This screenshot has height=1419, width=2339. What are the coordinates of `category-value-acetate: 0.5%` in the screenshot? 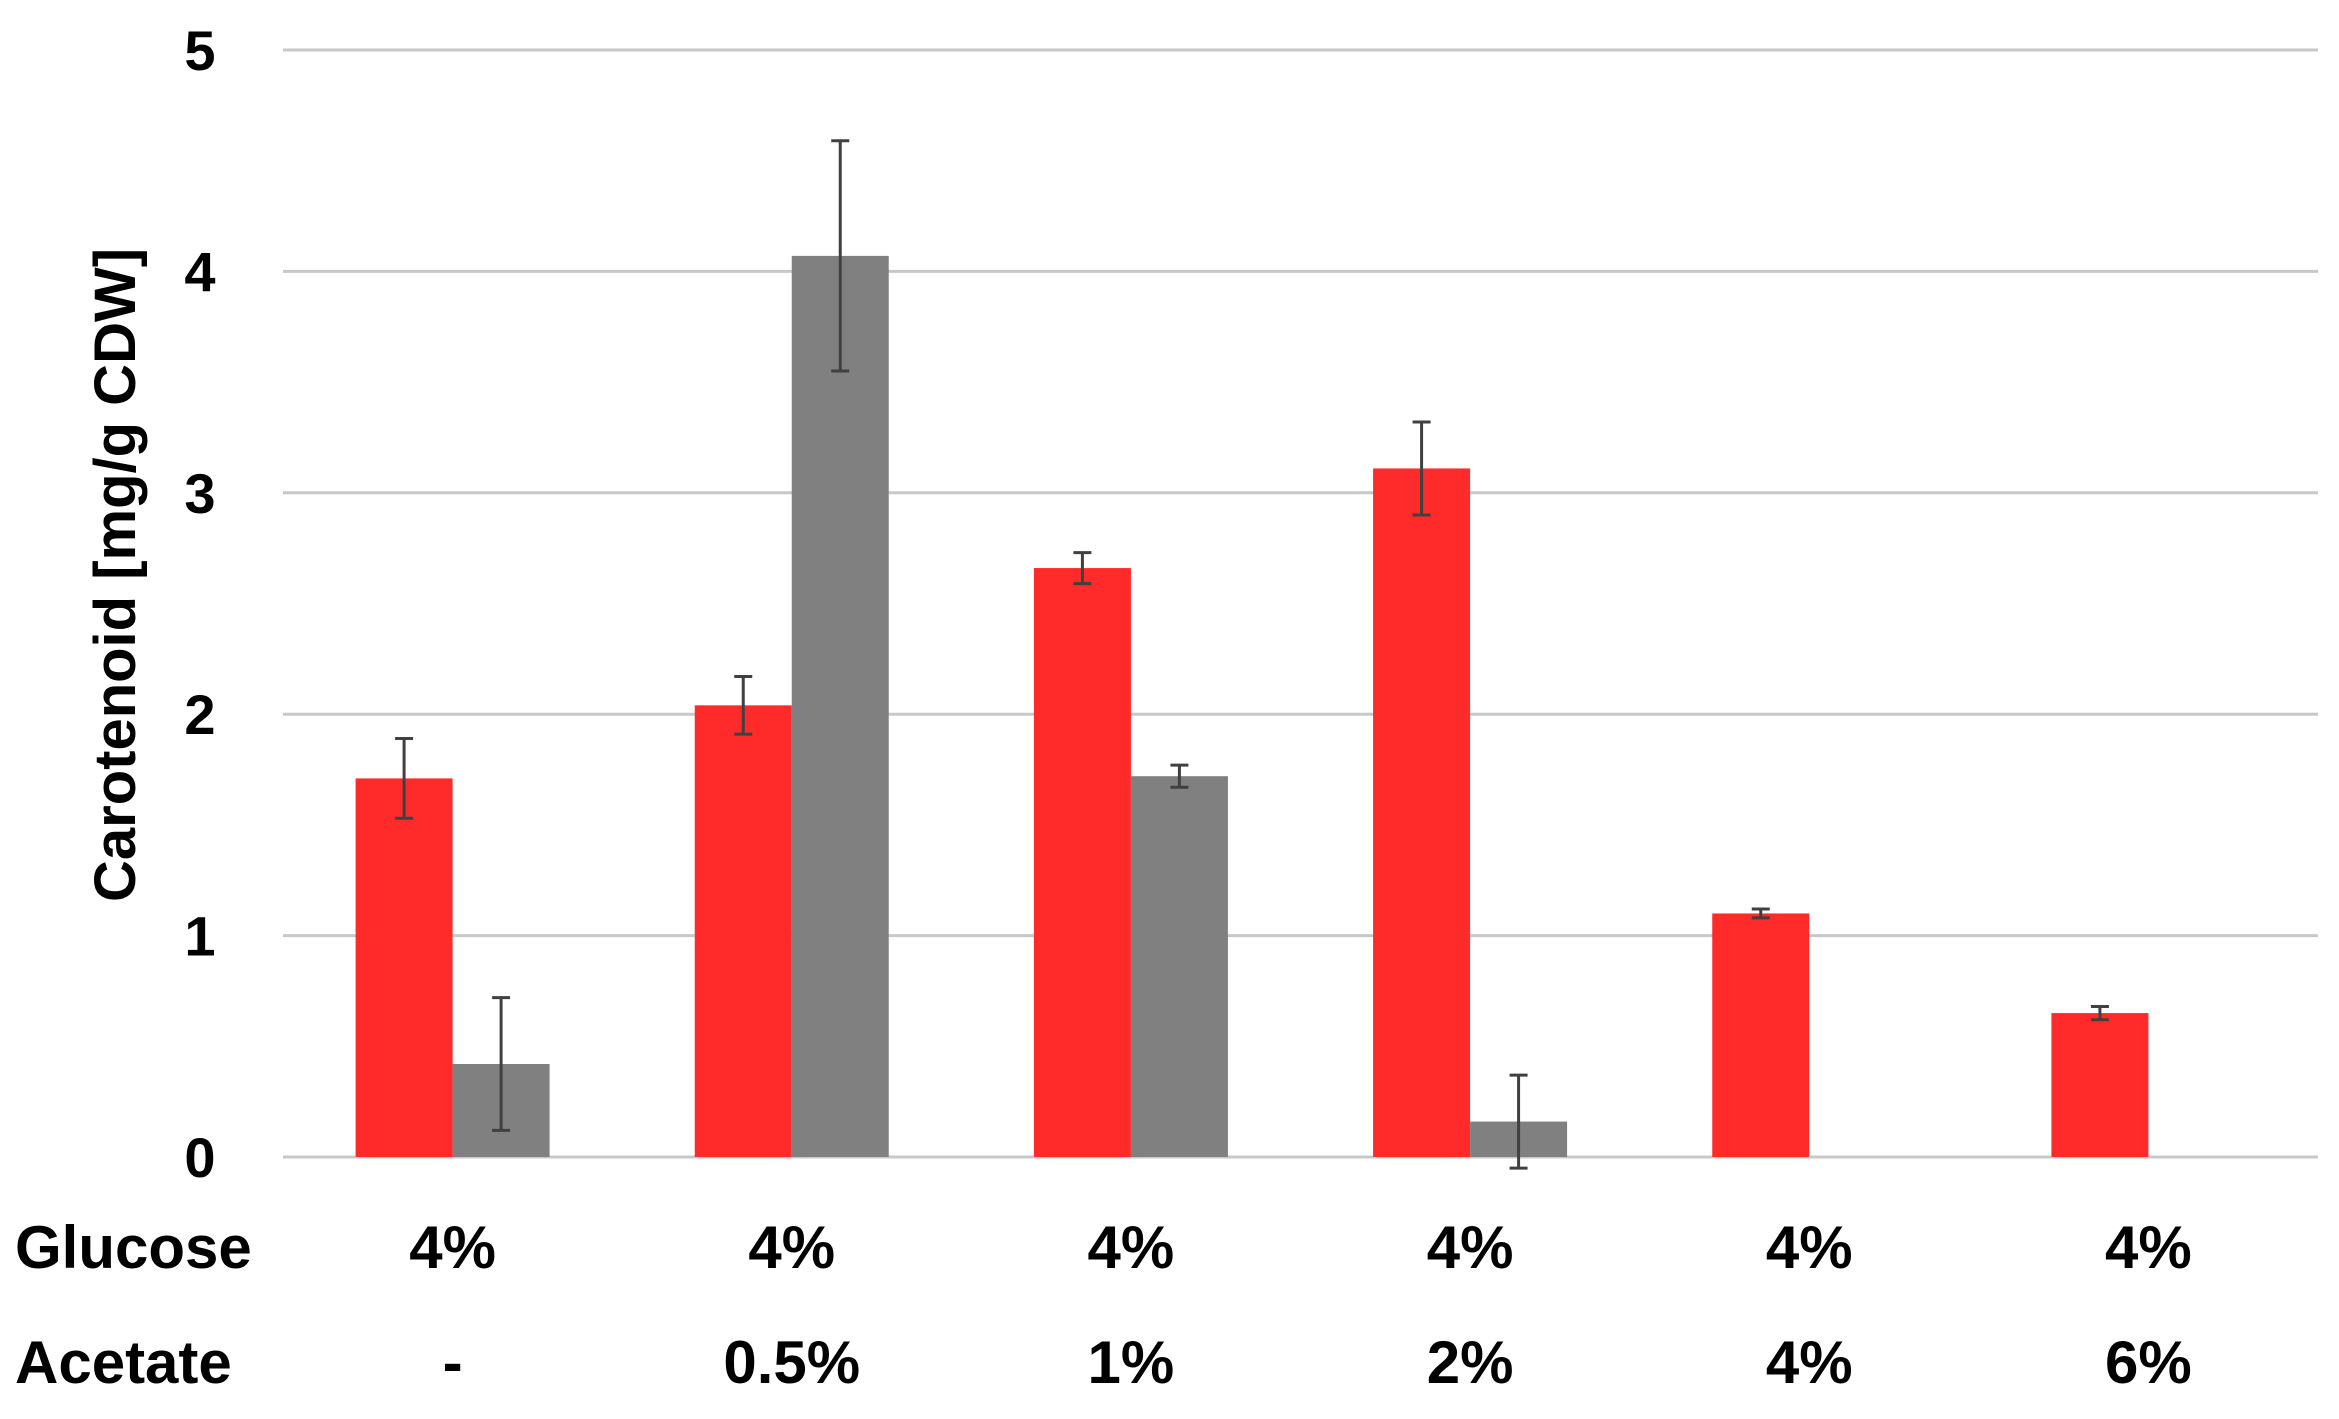 It's located at (791, 1362).